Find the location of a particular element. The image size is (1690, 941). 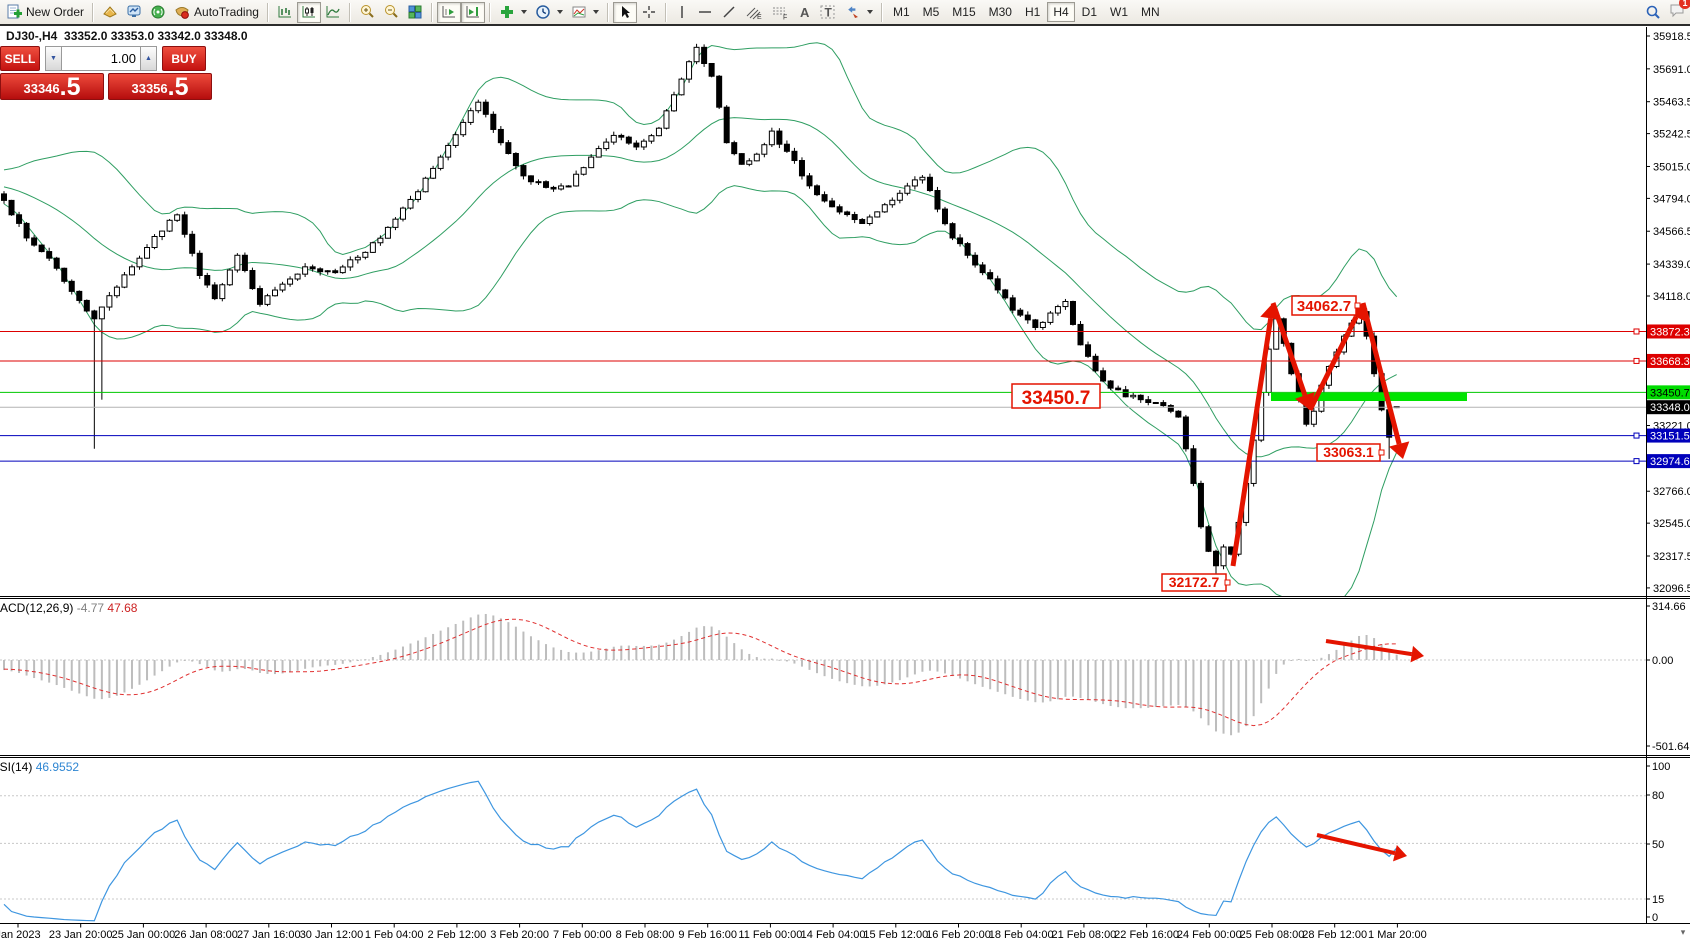

wallet-button is located at coordinates (110, 12).